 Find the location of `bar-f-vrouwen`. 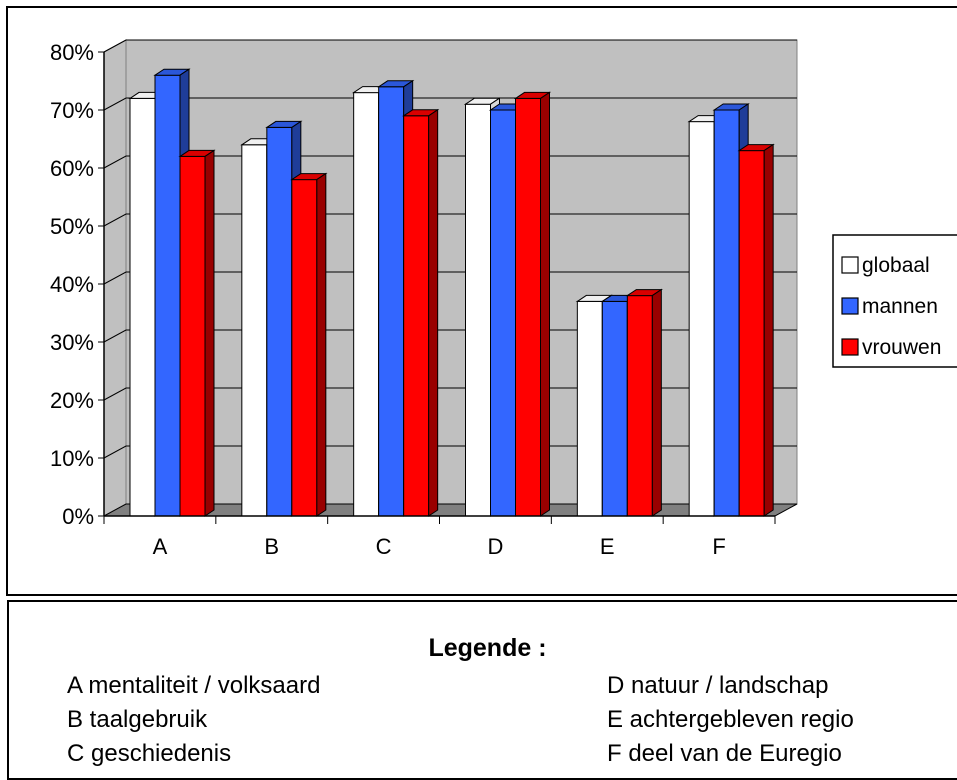

bar-f-vrouwen is located at coordinates (756, 330).